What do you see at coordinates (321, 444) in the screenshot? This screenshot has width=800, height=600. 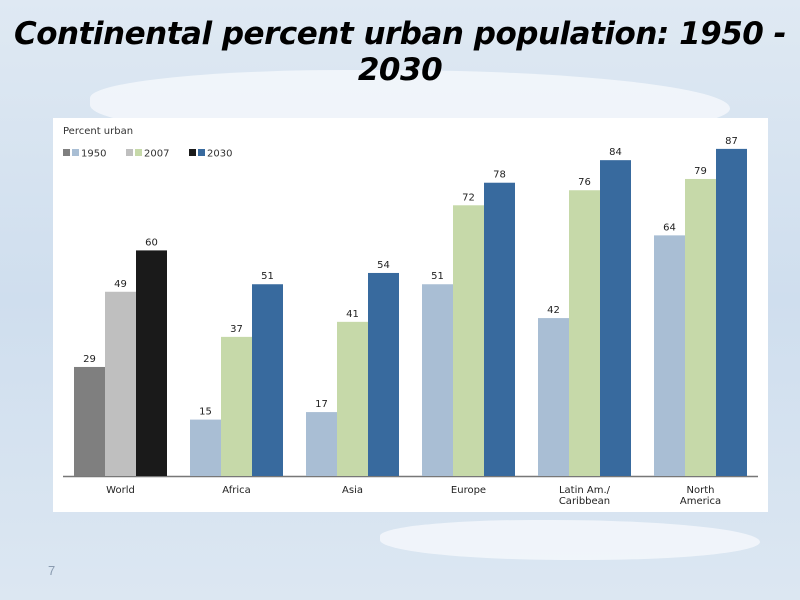 I see `bar-asia-1950` at bounding box center [321, 444].